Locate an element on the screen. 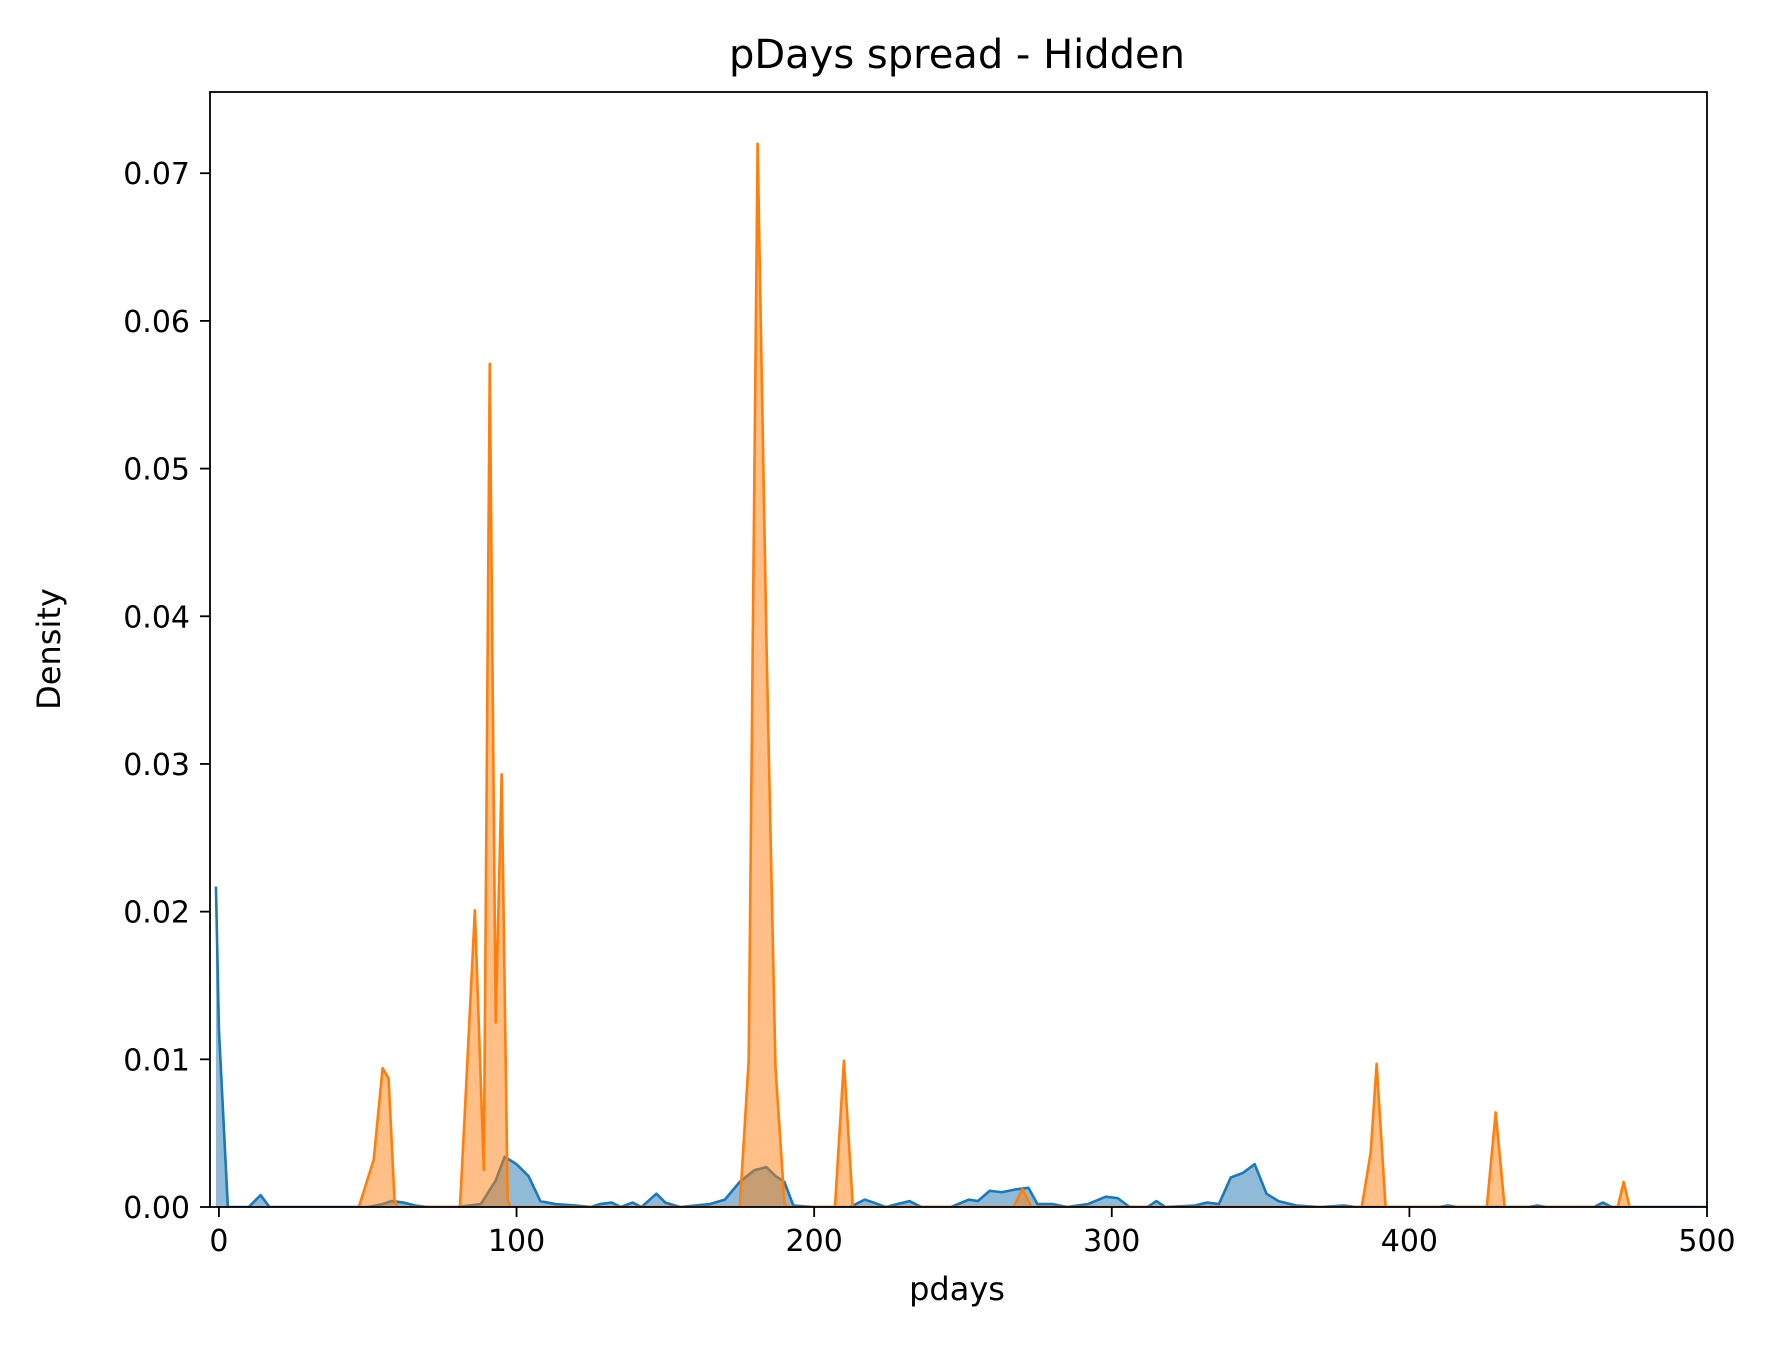 The height and width of the screenshot is (1357, 1766). y-tick-label: 0.01 is located at coordinates (156, 1060).